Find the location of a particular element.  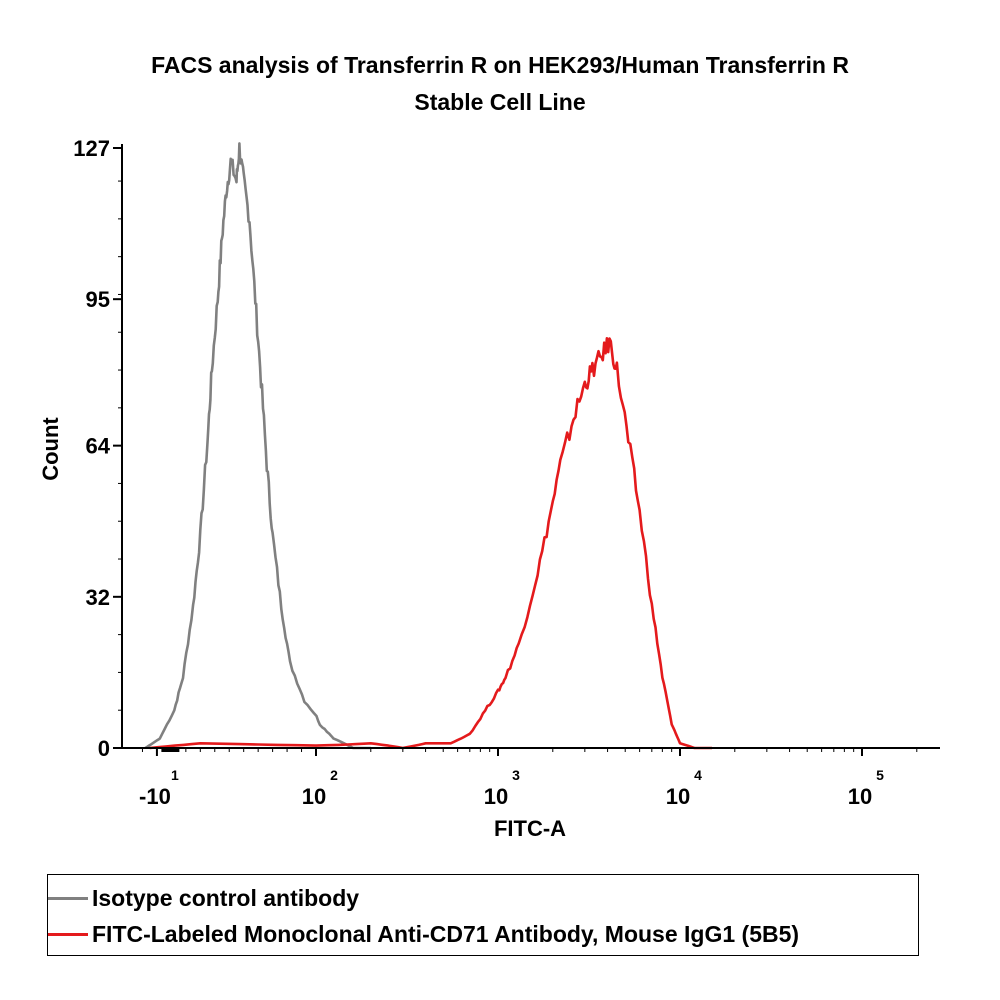

legend-item-isotype: Isotype control antibody is located at coordinates (203, 898).